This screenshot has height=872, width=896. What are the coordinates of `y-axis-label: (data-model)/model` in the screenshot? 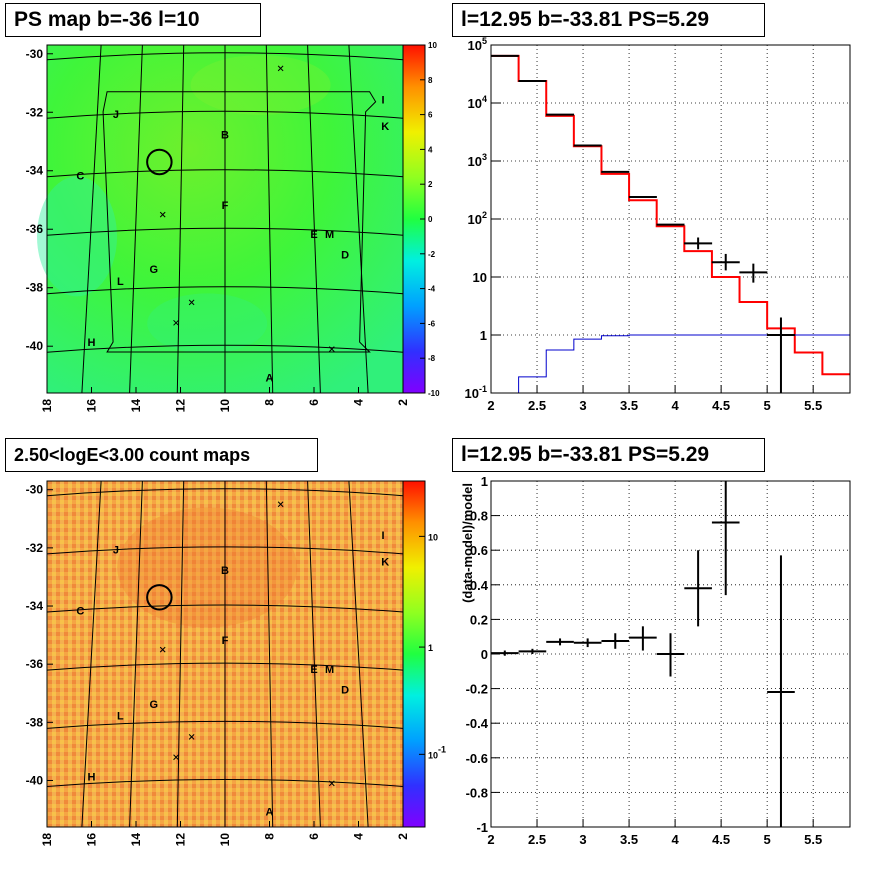 It's located at (467, 543).